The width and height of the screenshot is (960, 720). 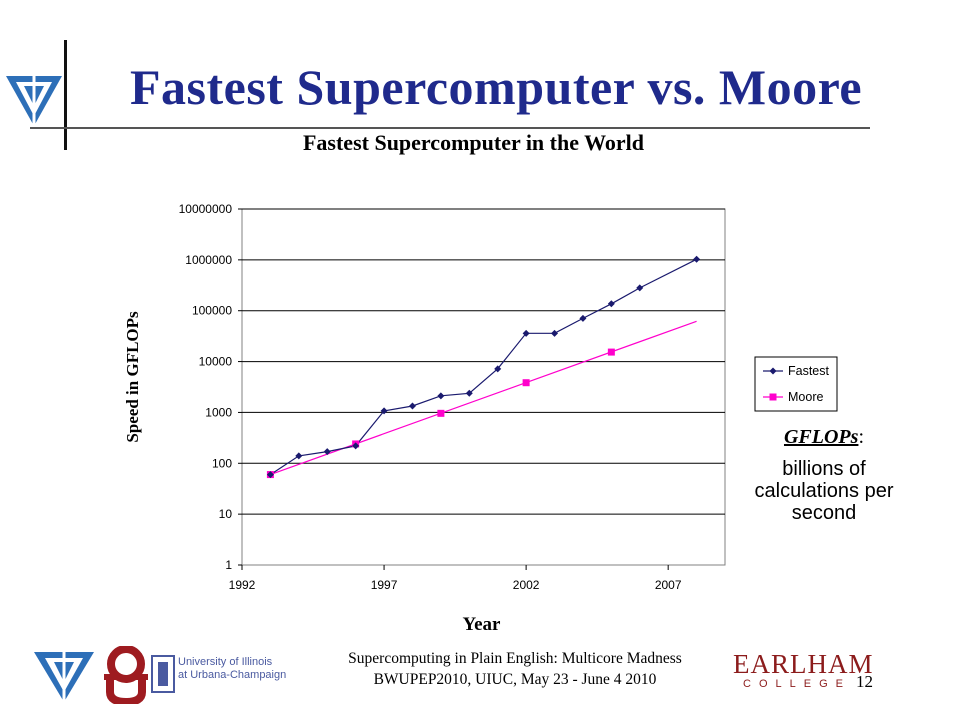 I want to click on y-tick-label: 100000, so click(x=212, y=311).